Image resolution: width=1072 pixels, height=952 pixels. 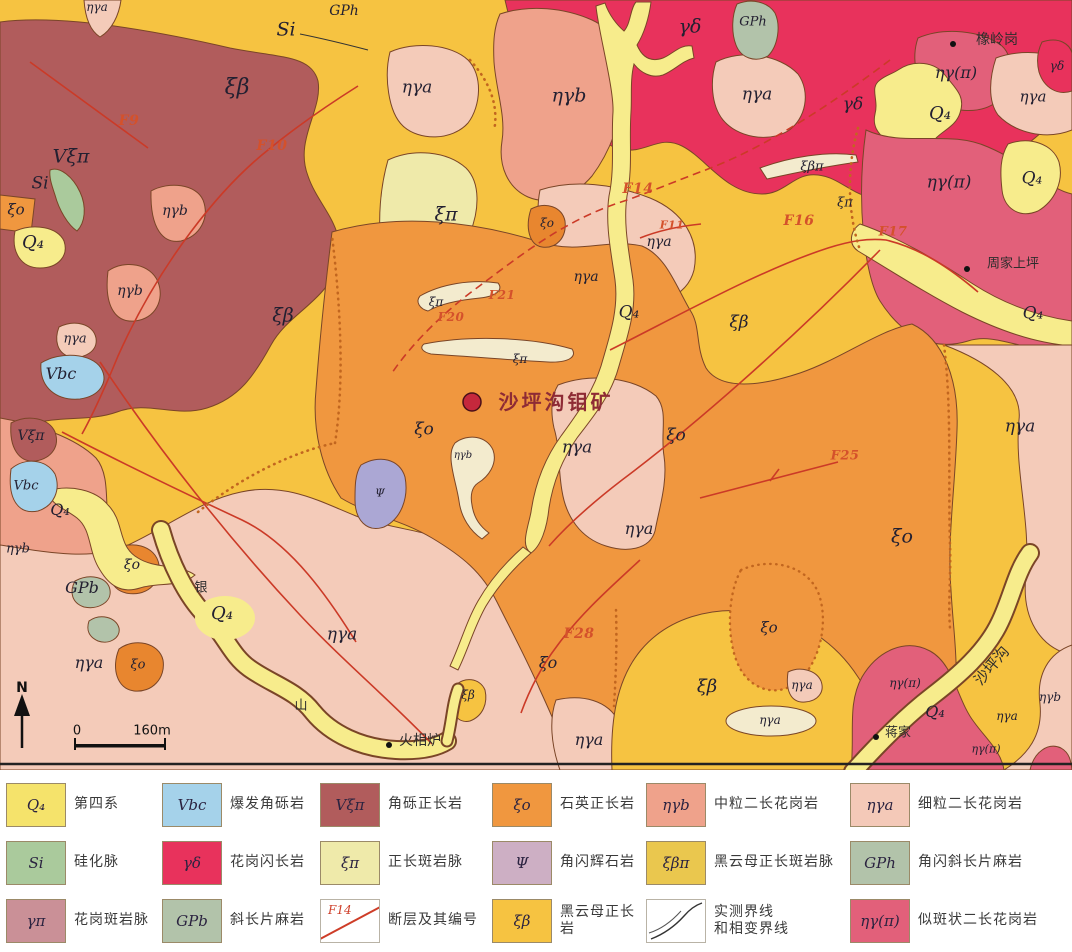 I want to click on legend-item: Vbc 爆发角砾岩, so click(x=238, y=805).